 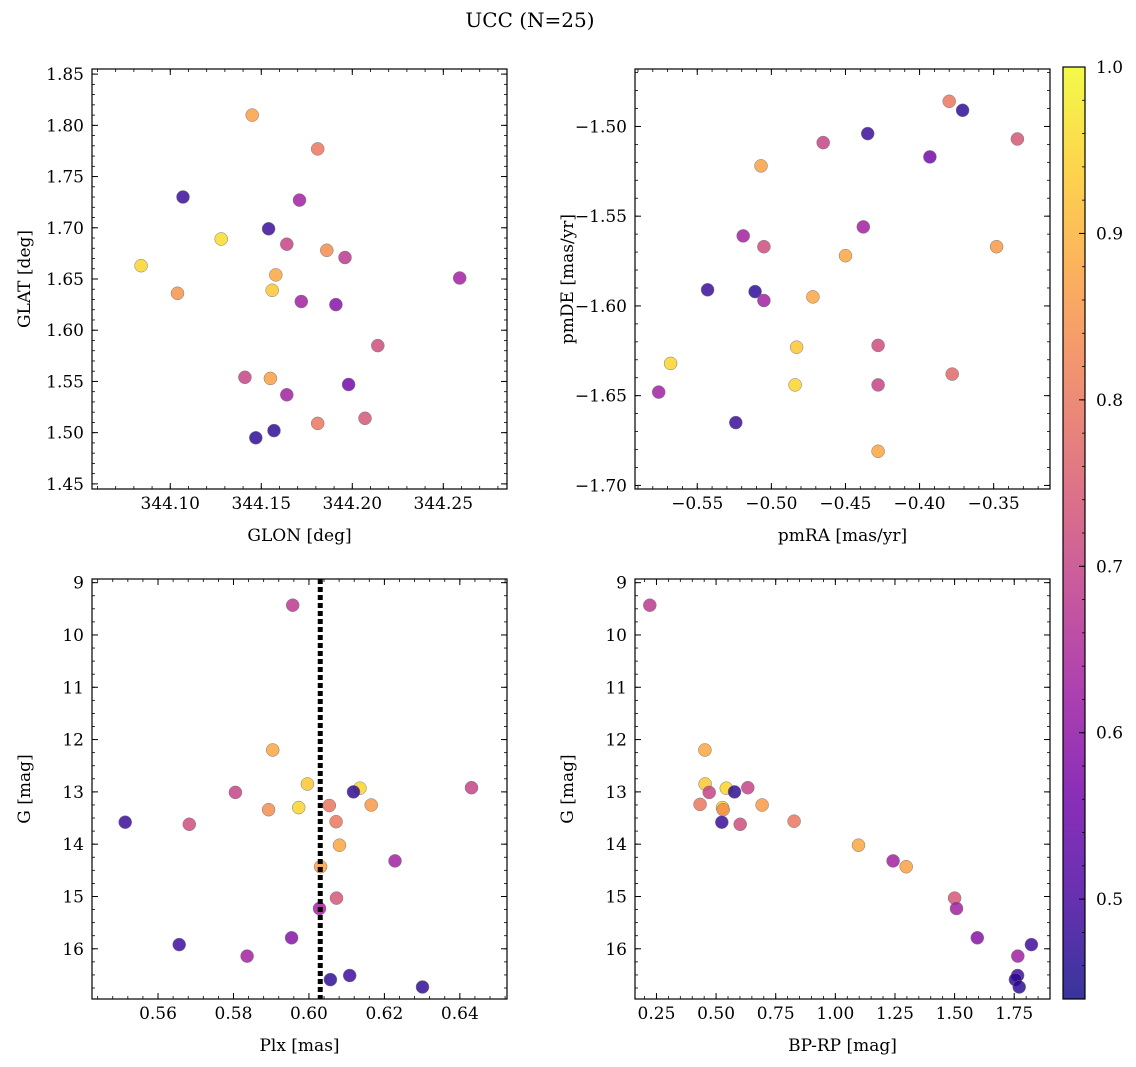 I want to click on colorbar-tick-label: 0.8, so click(x=1109, y=401).